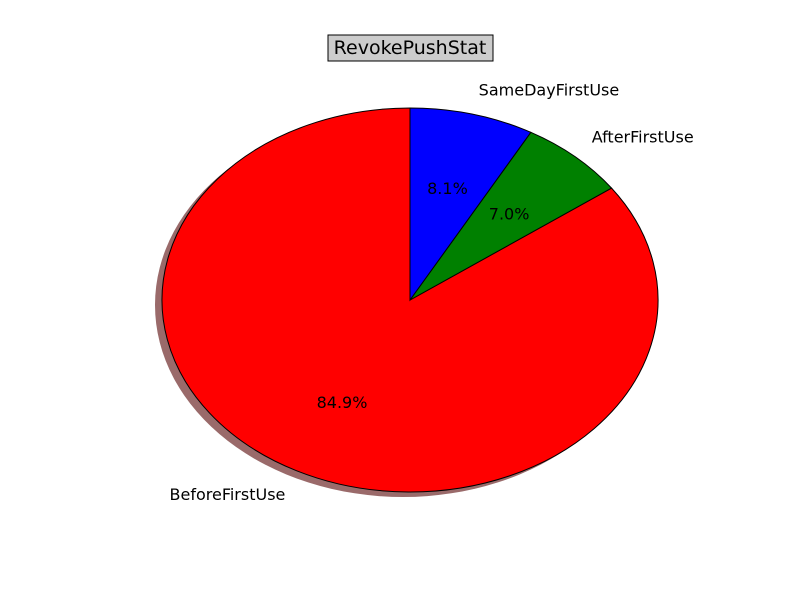  I want to click on pie-percent-label-after-first-use: 7.0%, so click(509, 214).